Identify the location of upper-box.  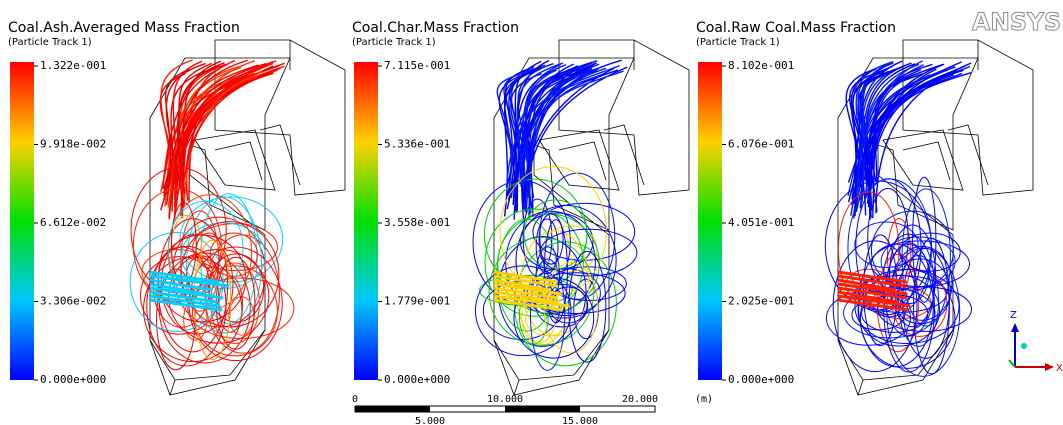
(624, 117).